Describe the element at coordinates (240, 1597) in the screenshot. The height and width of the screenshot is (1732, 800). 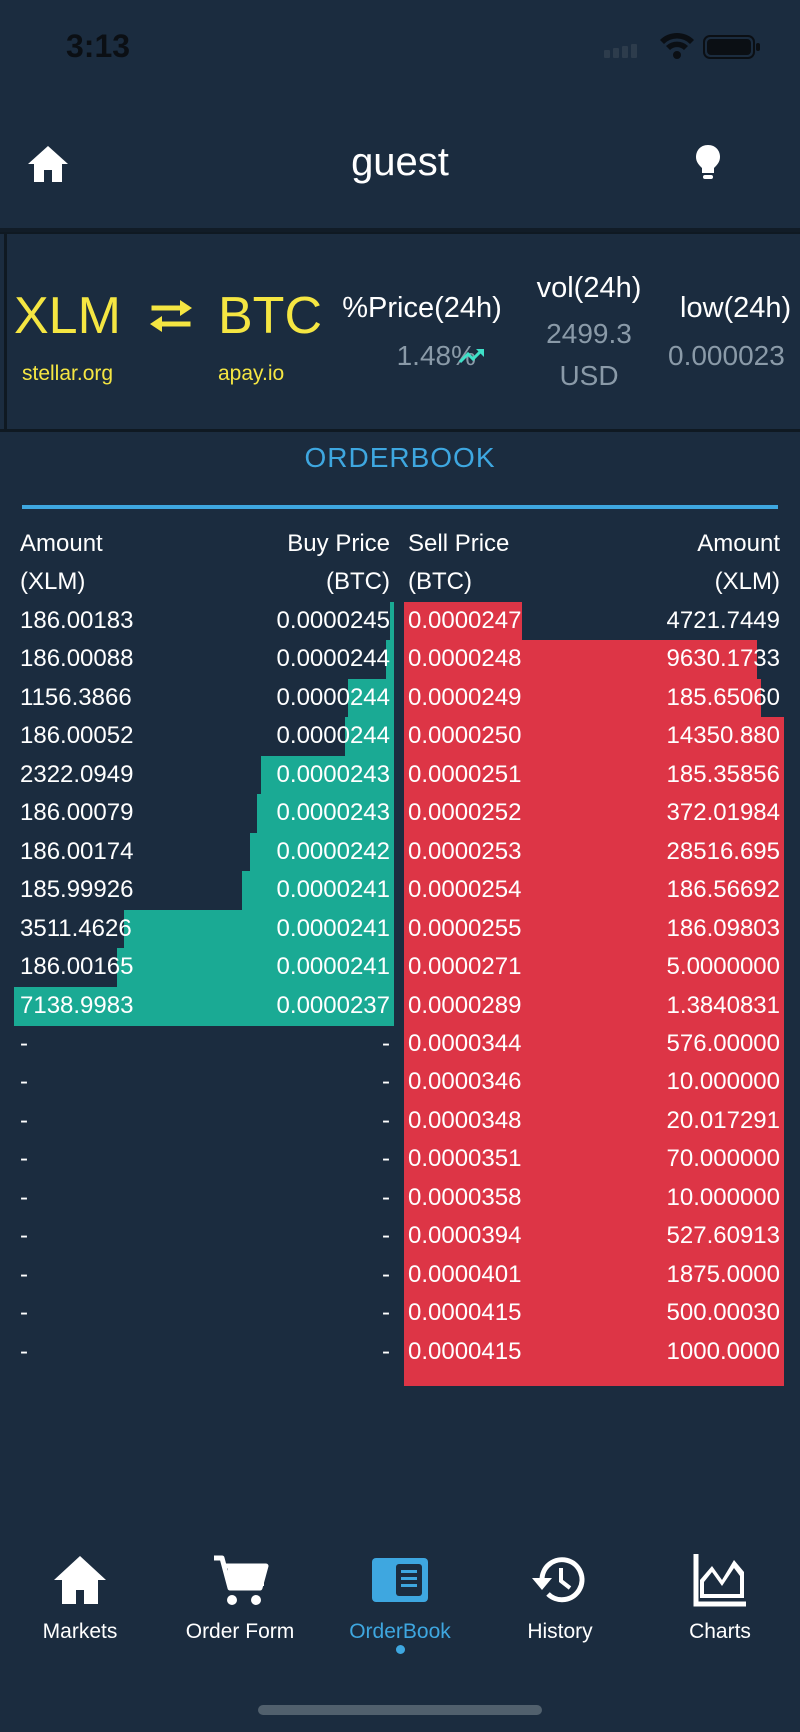
I see `nav-order-form: Order Form` at that location.